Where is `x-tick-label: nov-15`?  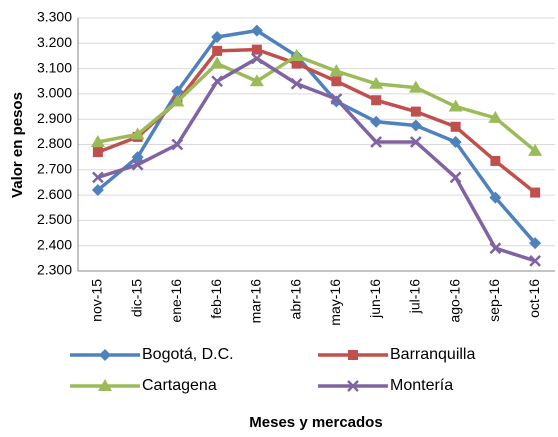 x-tick-label: nov-15 is located at coordinates (97, 300).